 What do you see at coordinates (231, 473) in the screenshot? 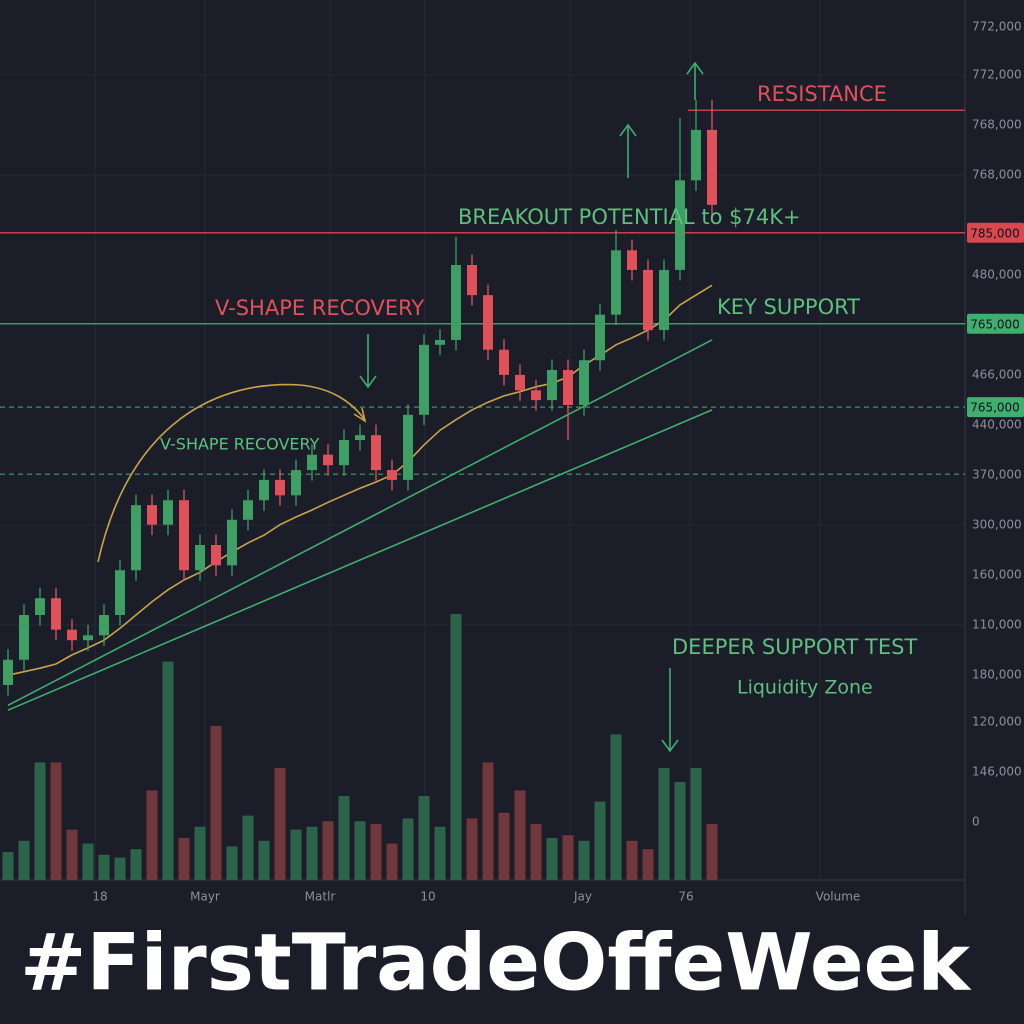
I see `curved-arrow` at bounding box center [231, 473].